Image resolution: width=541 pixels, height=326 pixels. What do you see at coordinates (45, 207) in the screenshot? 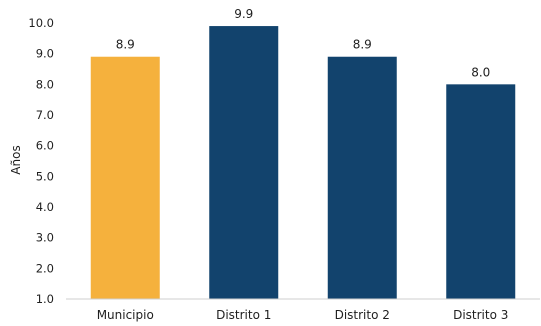
I see `y-tick-label: 4.0` at bounding box center [45, 207].